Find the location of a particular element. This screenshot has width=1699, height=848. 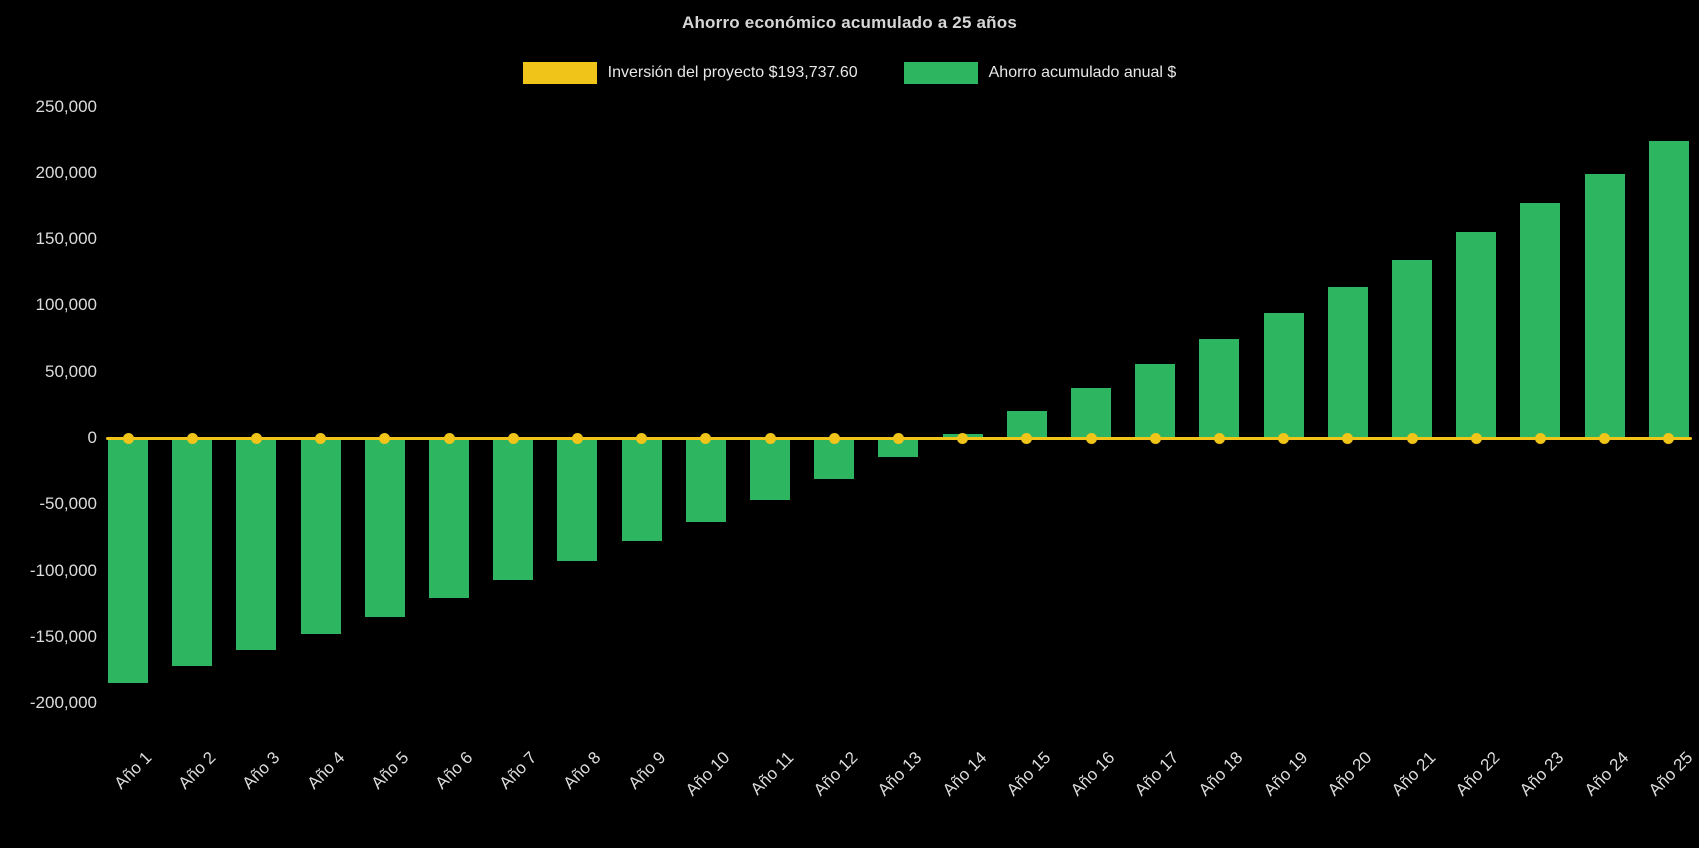

legend-item-investment: Inversión del proyecto $193,737.60 is located at coordinates (690, 73).